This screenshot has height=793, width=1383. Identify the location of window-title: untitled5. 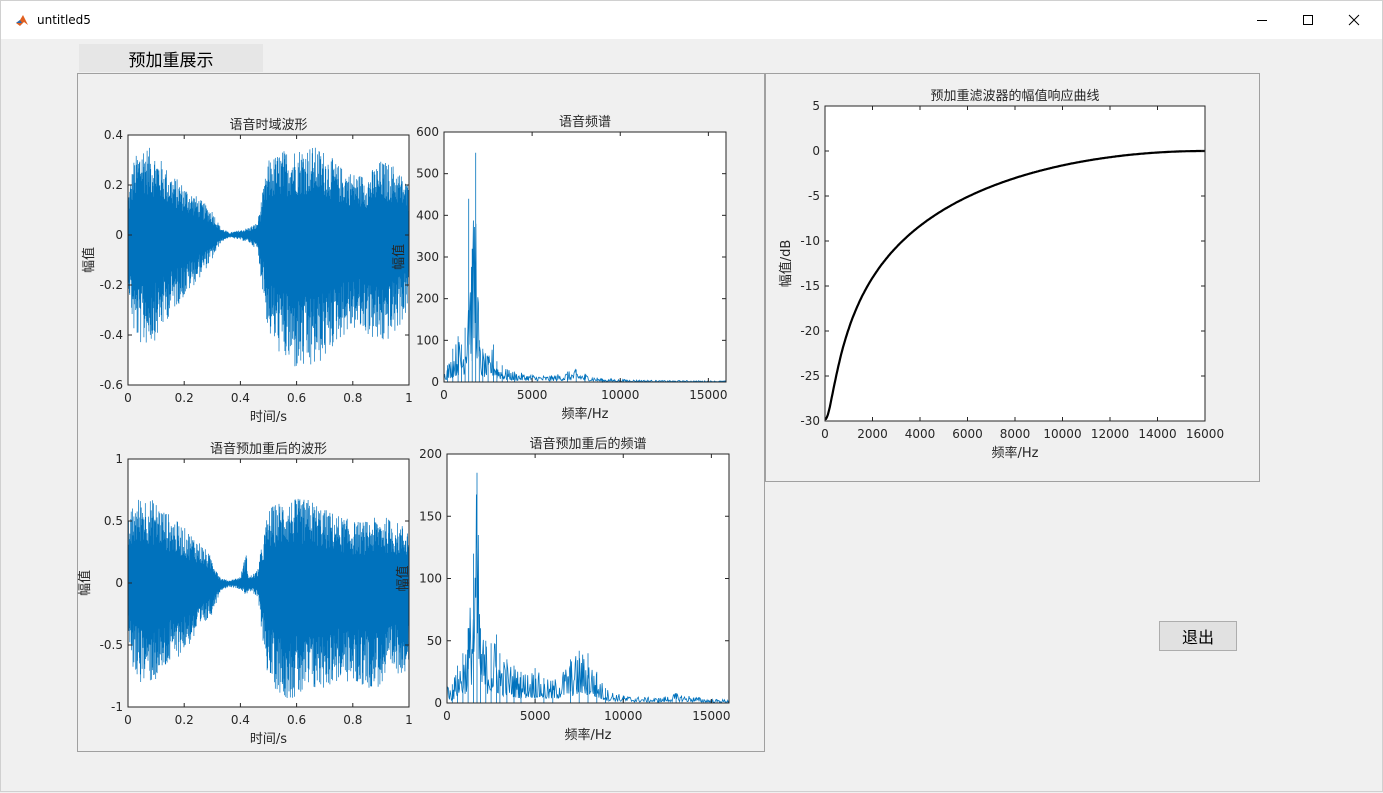
(64, 20).